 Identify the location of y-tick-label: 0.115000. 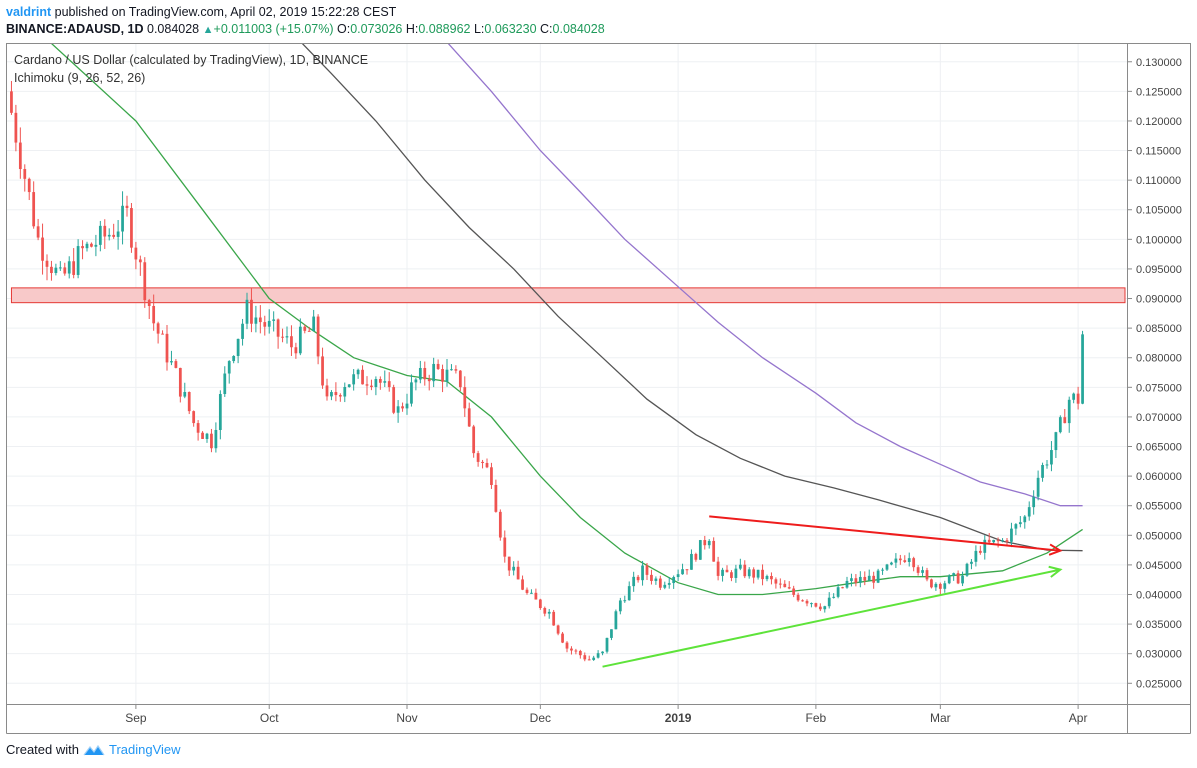
(1158, 152).